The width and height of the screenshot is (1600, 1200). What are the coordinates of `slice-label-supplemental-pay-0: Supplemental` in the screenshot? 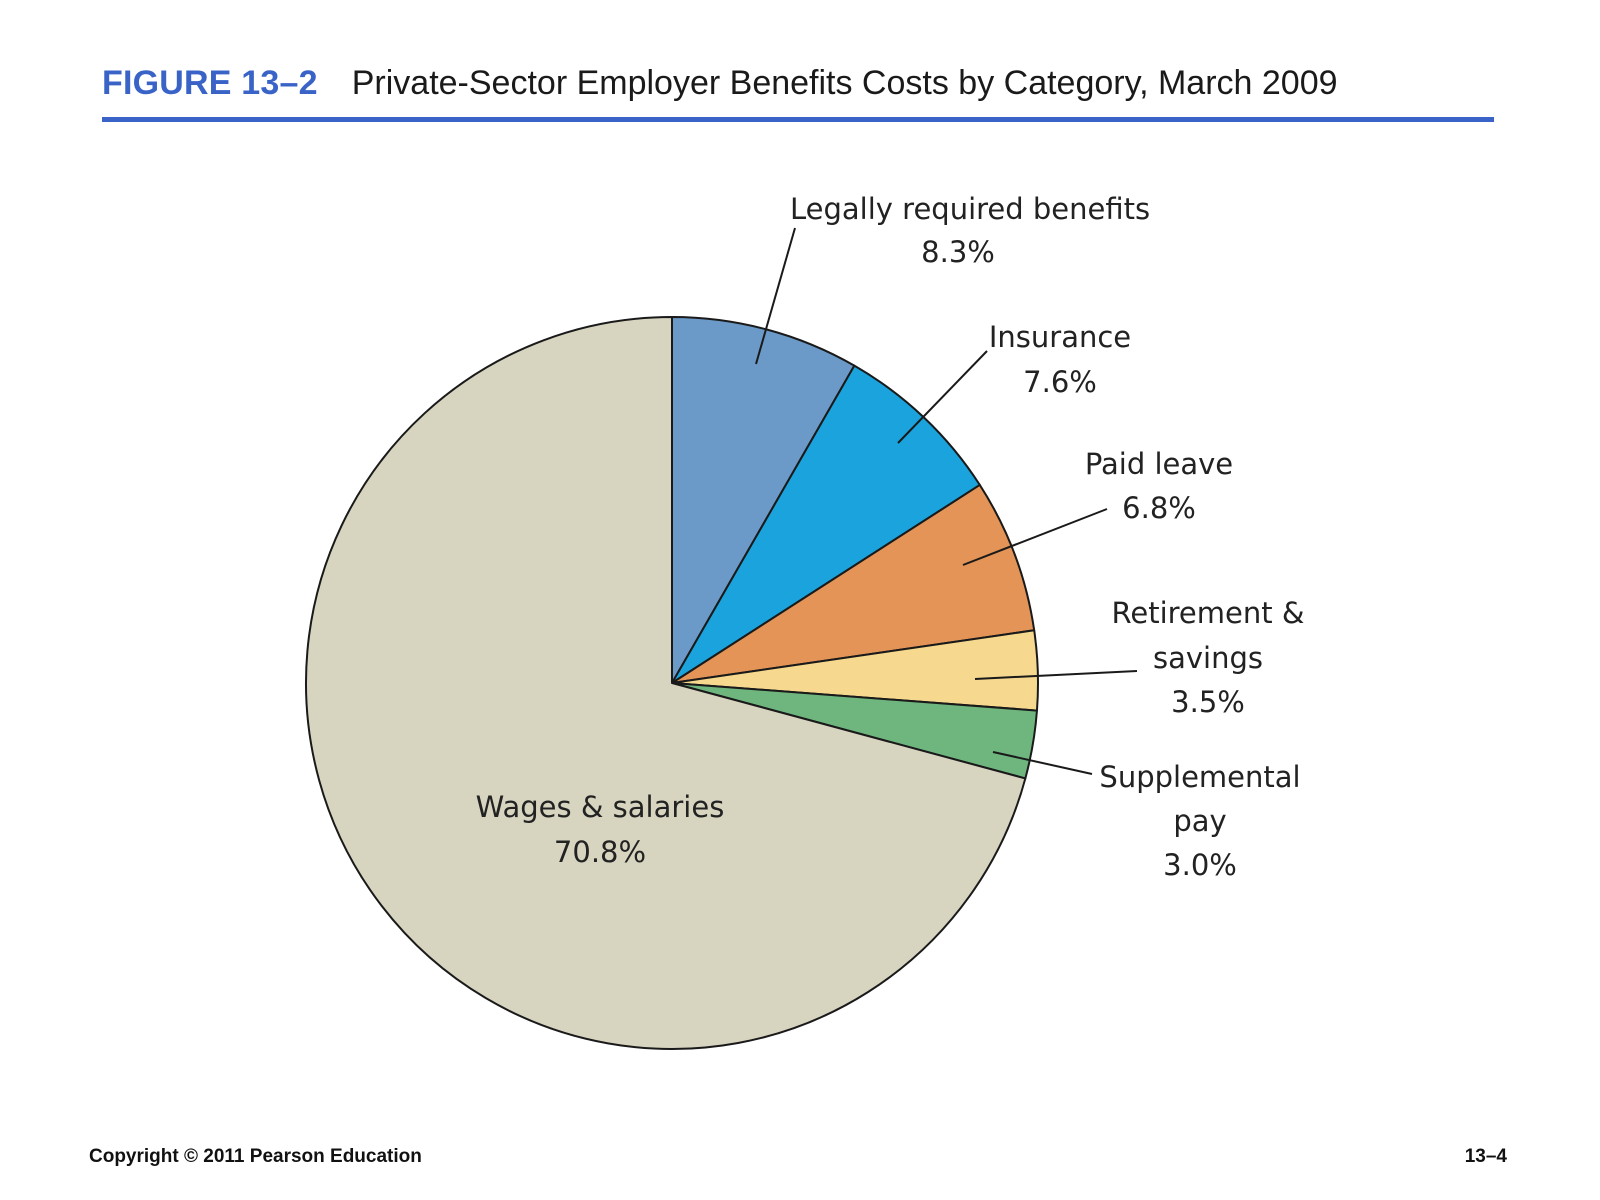 It's located at (1199, 777).